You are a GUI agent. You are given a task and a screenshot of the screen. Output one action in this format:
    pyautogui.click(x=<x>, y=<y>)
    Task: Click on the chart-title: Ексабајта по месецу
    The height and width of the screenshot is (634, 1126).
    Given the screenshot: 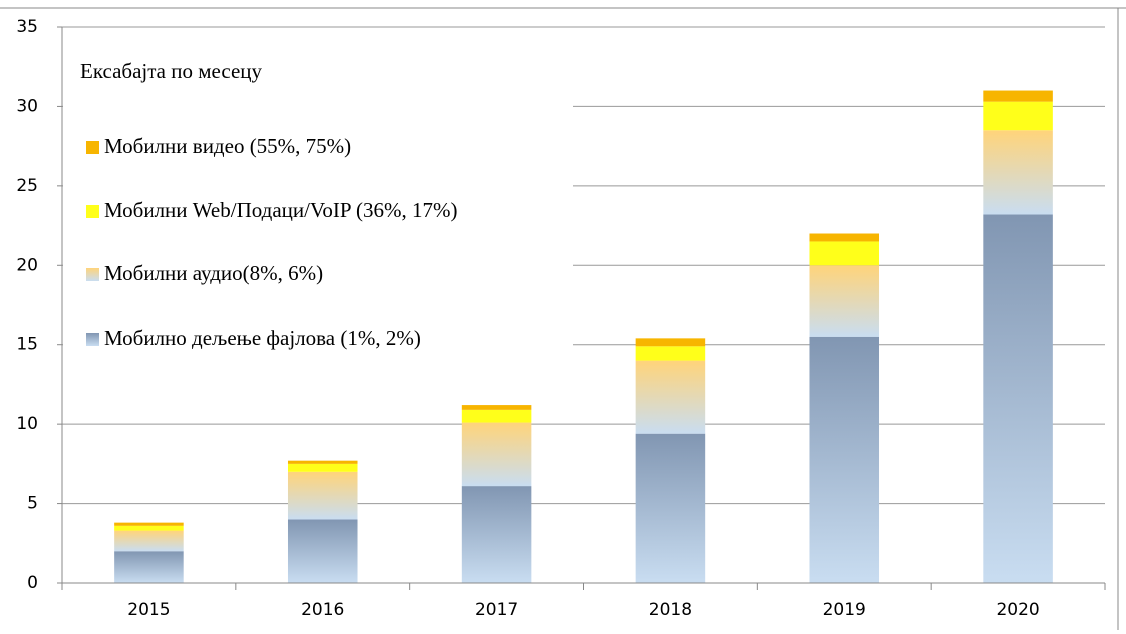 What is the action you would take?
    pyautogui.click(x=171, y=71)
    